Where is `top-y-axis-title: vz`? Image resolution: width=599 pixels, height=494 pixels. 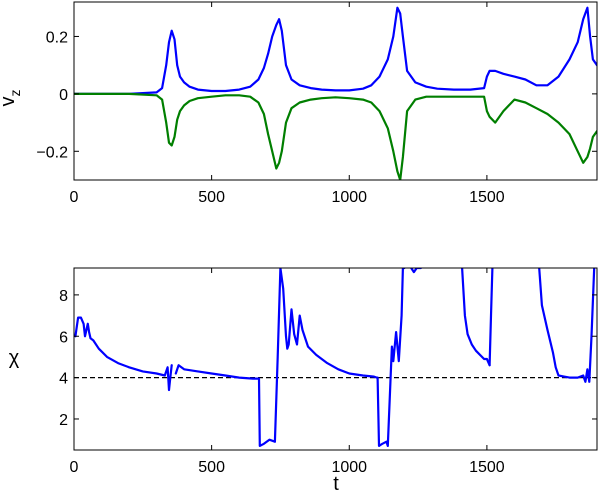
top-y-axis-title: vz is located at coordinates (11, 98).